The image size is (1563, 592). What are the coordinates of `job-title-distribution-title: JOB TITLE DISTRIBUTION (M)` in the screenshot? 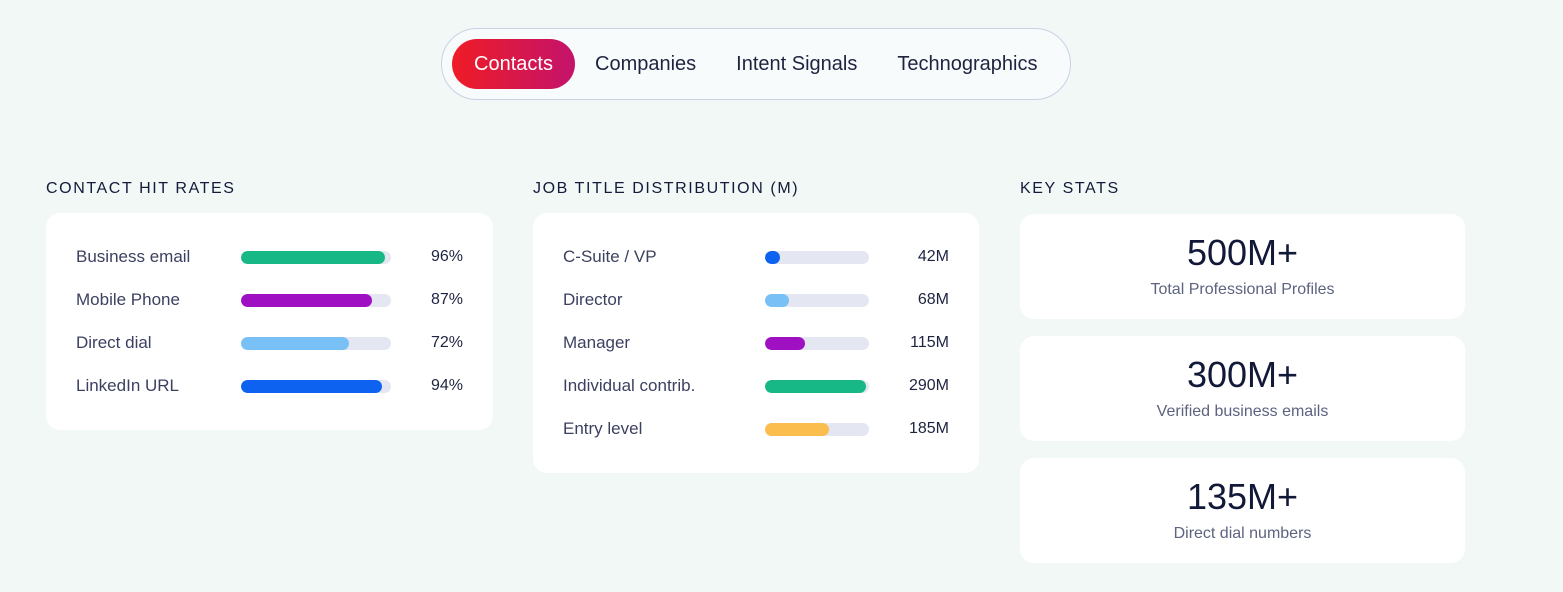 It's located at (666, 188).